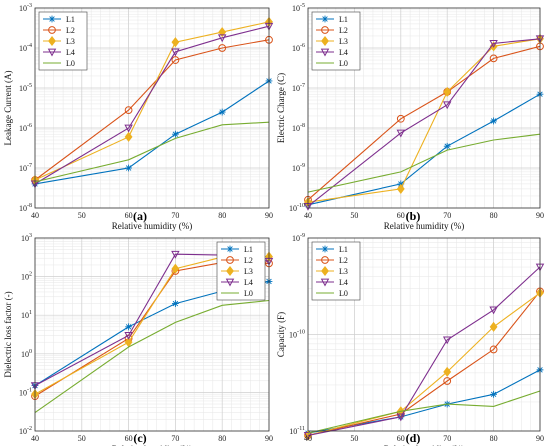  What do you see at coordinates (298, 48) in the screenshot?
I see `y-tick-label: 10⁻⁶` at bounding box center [298, 48].